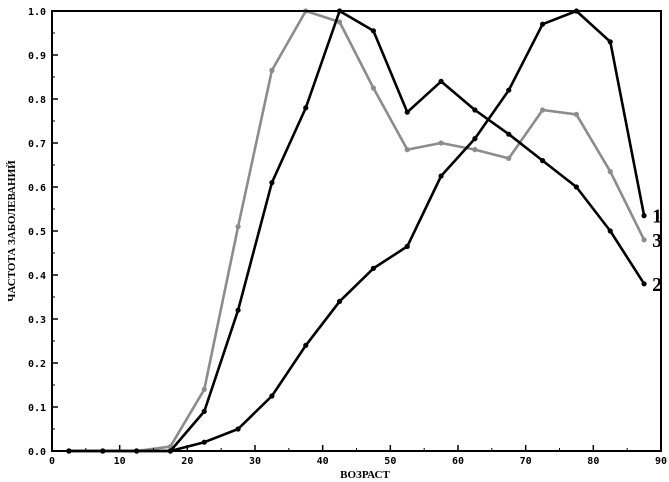 Image resolution: width=669 pixels, height=482 pixels. What do you see at coordinates (365, 475) in the screenshot?
I see `x-axis-title: ВОЗРАСТ` at bounding box center [365, 475].